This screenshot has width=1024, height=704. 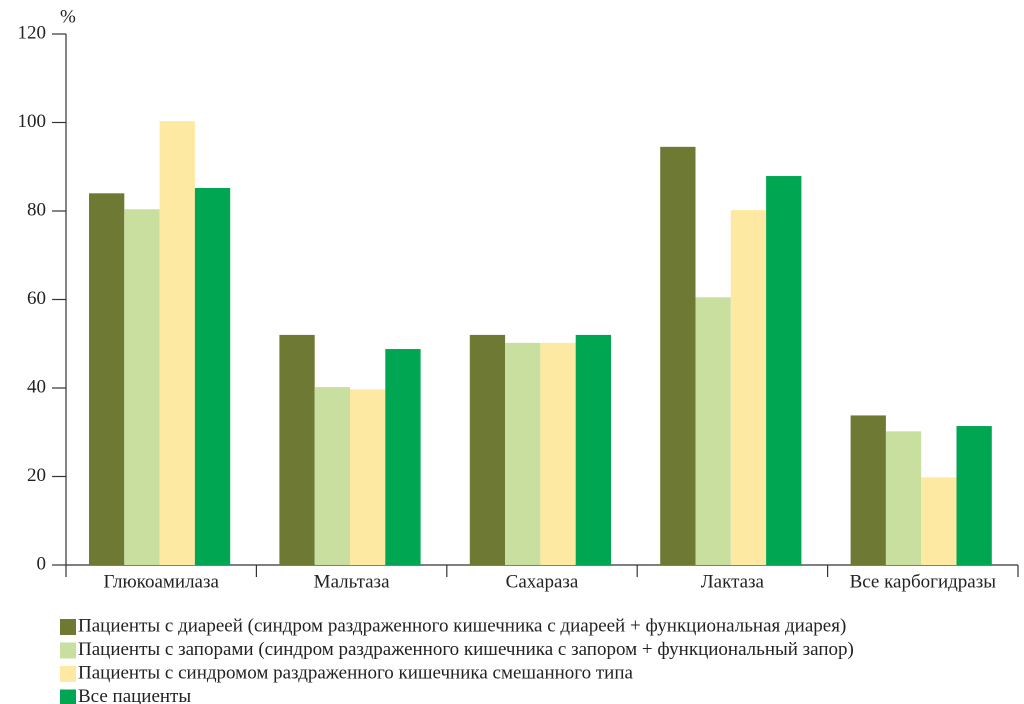 I want to click on y-tick-label: 80, so click(x=36, y=209).